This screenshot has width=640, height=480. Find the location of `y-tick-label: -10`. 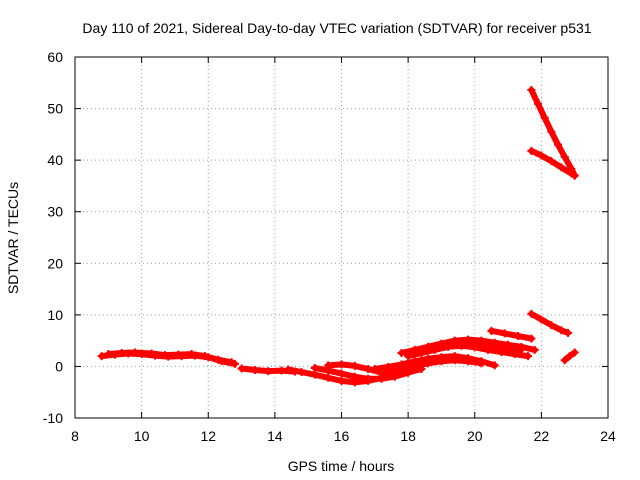

y-tick-label: -10 is located at coordinates (53, 418).